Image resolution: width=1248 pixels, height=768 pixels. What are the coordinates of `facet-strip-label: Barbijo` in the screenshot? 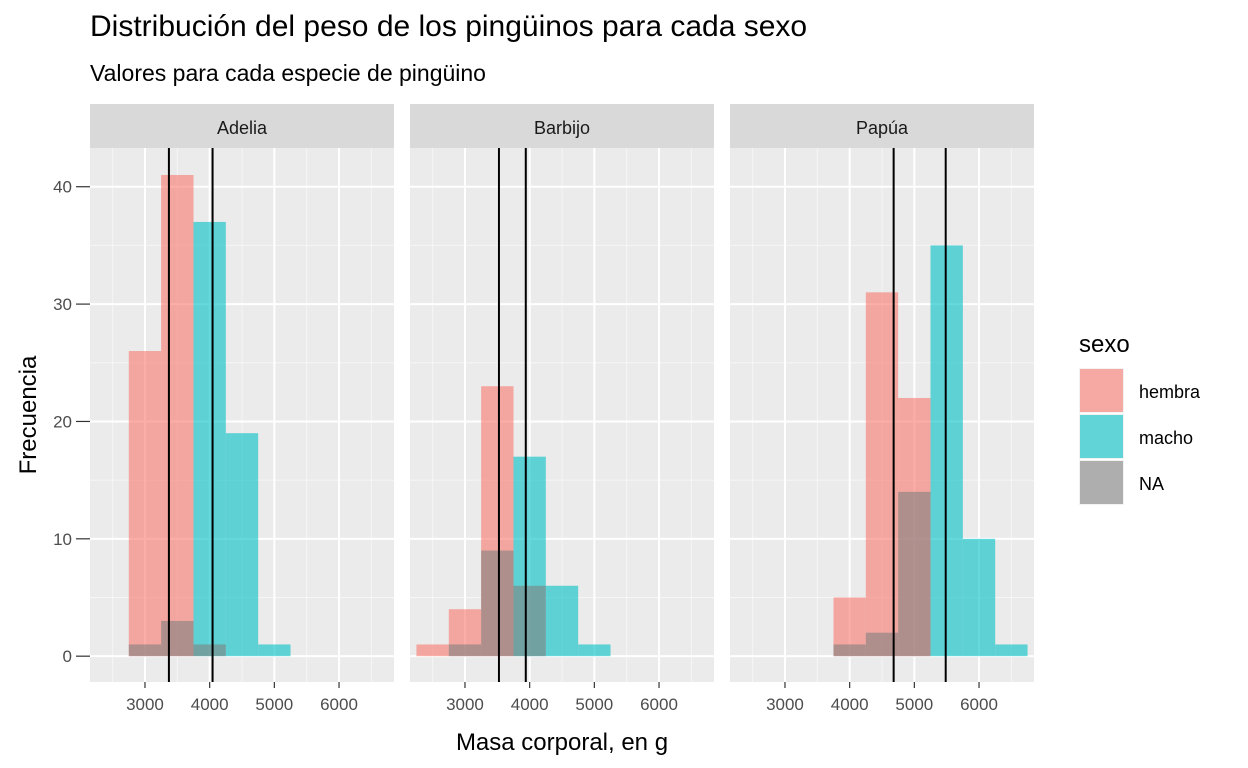 It's located at (562, 128).